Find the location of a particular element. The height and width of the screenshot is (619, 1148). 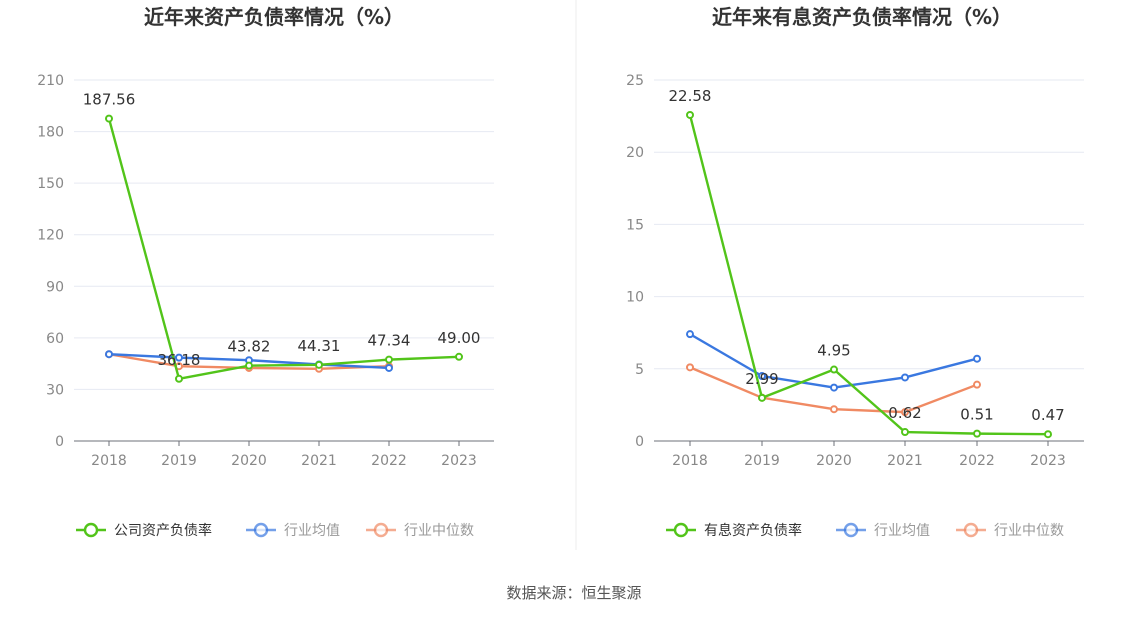

y-tick-label: 5 is located at coordinates (639, 370).